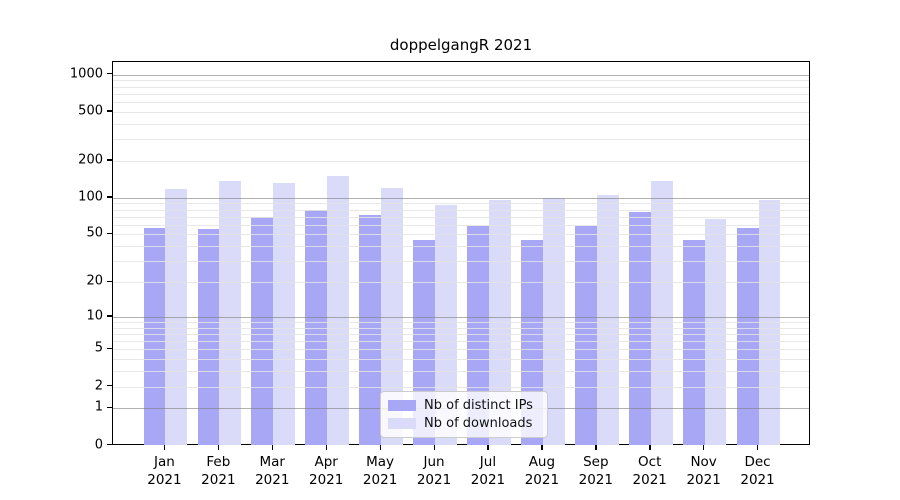 Image resolution: width=900 pixels, height=500 pixels. What do you see at coordinates (164, 470) in the screenshot?
I see `x-tick-label: Jan 2021` at bounding box center [164, 470].